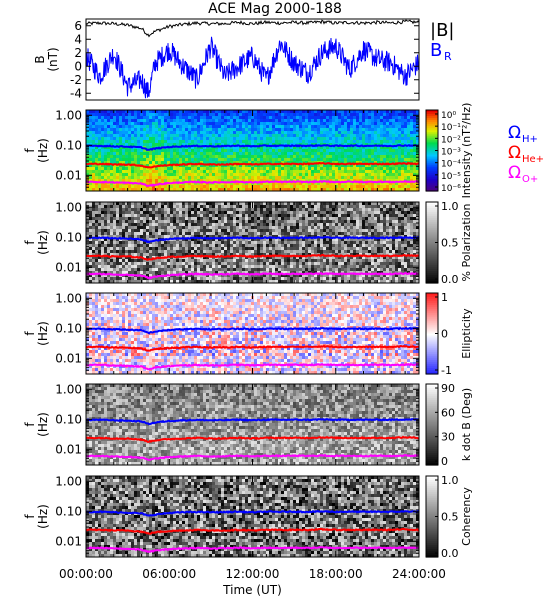 The width and height of the screenshot is (550, 600). I want to click on y-tick-label: -2, so click(76, 80).